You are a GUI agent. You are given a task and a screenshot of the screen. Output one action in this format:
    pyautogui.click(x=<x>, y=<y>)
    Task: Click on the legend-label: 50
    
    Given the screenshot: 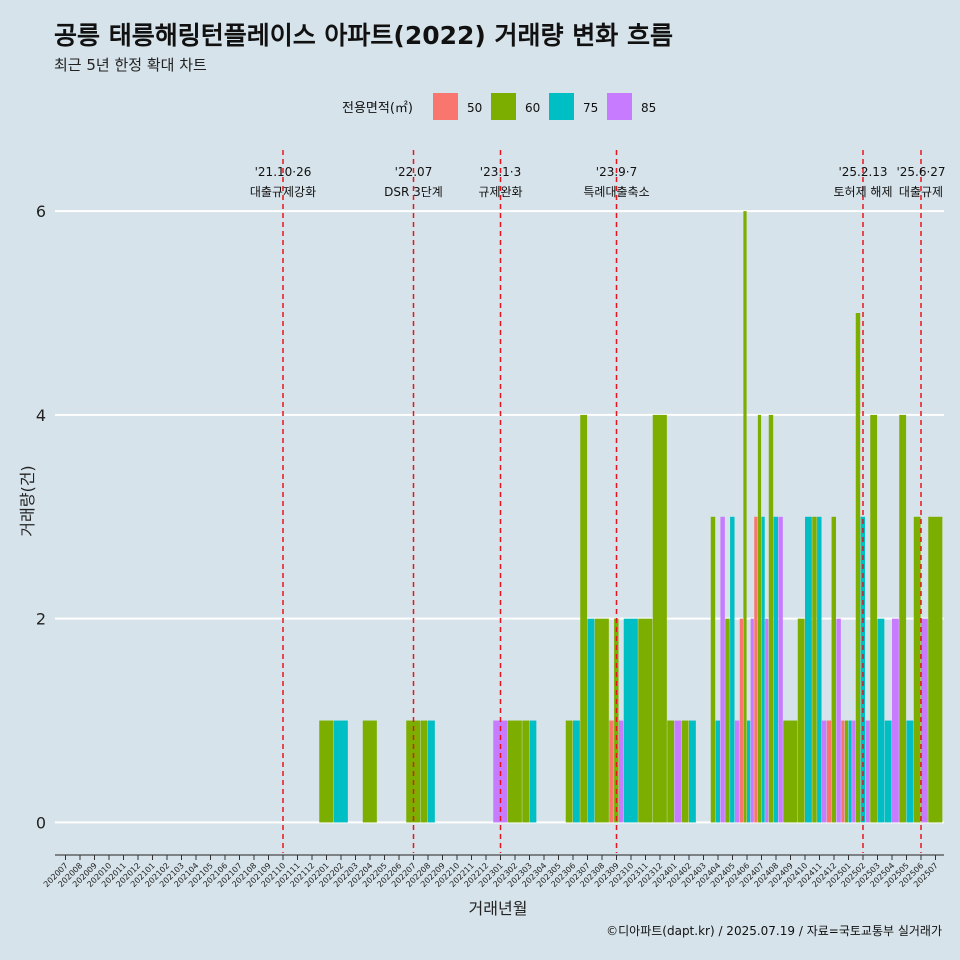 What is the action you would take?
    pyautogui.click(x=474, y=108)
    